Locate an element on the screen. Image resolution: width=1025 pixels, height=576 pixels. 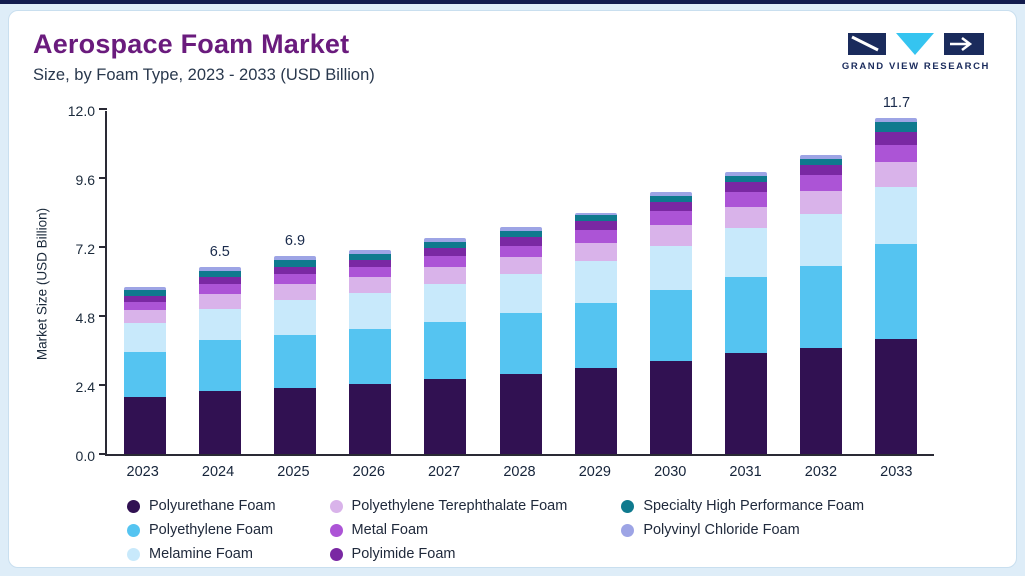
legend-label: Specialty High Performance Foam is located at coordinates (754, 506).